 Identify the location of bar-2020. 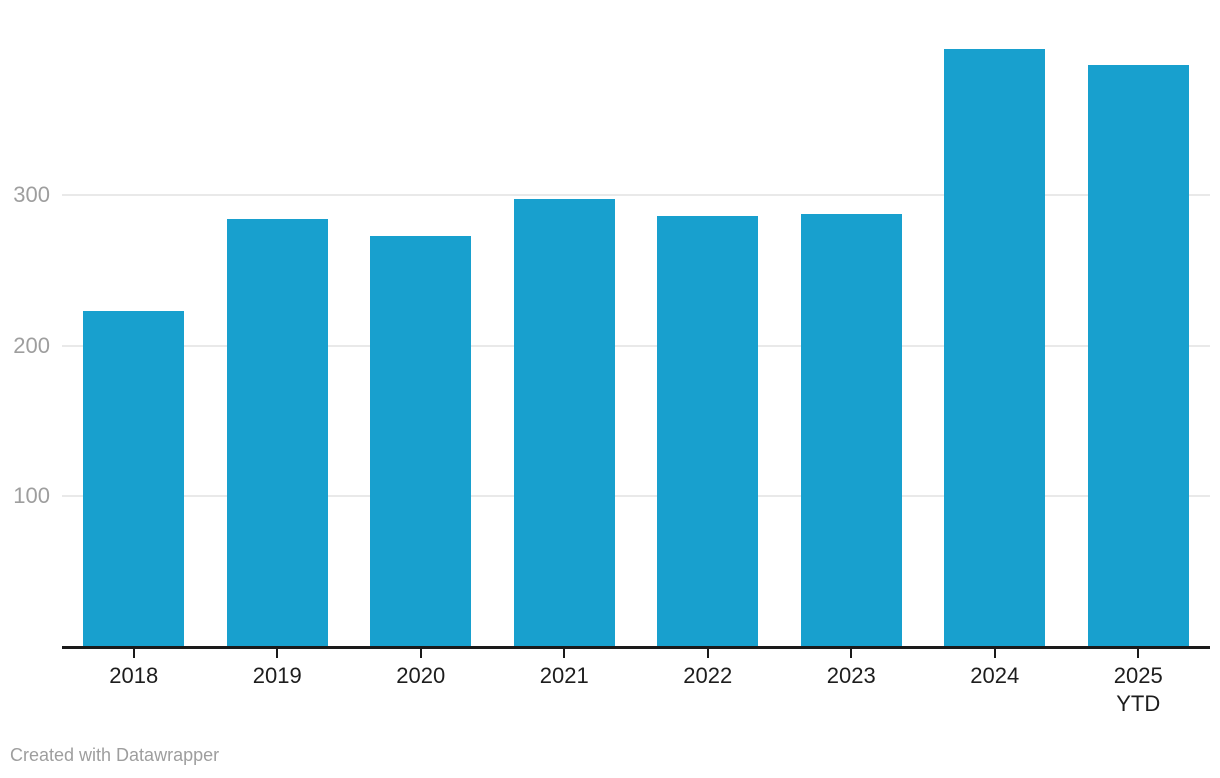
(421, 440).